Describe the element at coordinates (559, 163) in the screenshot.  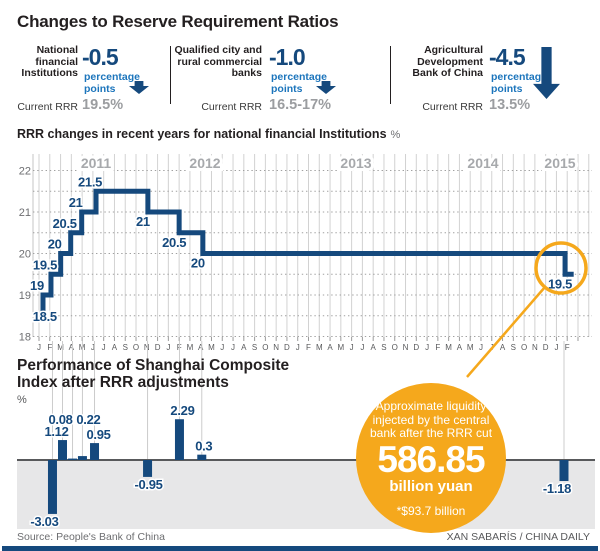
I see `svg-text: 2015` at that location.